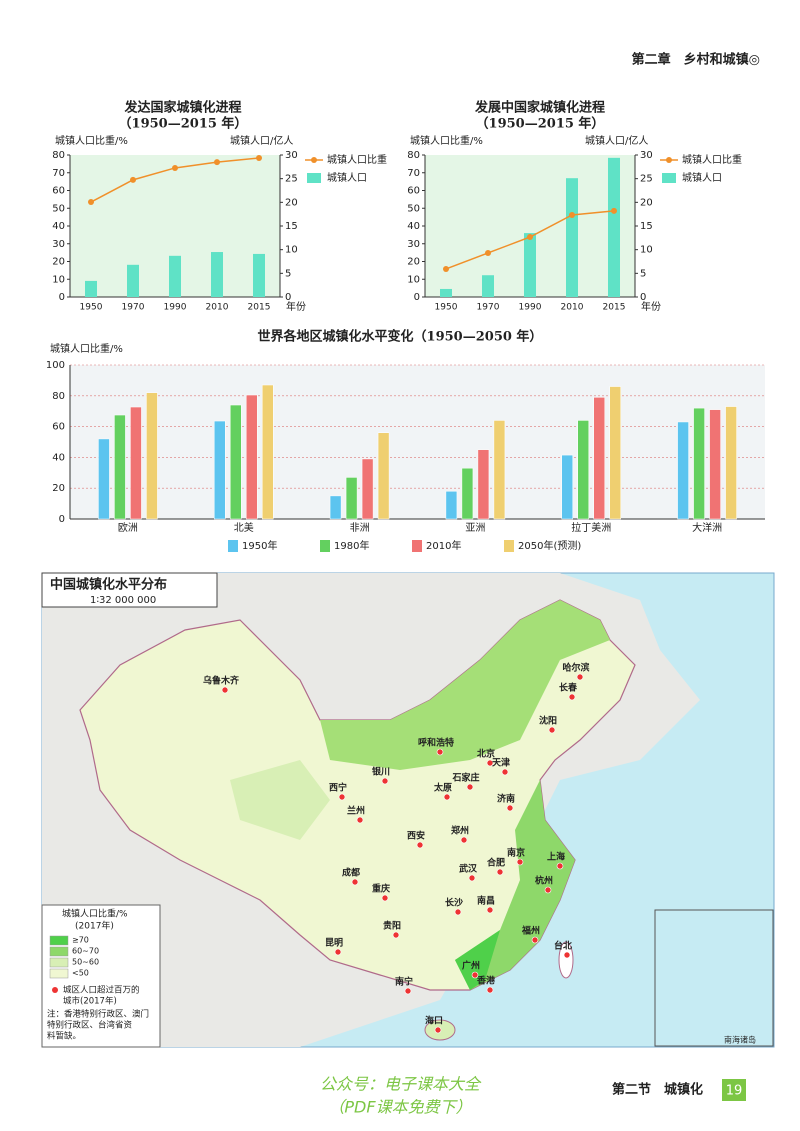  I want to click on city-label: 南宁, so click(404, 982).